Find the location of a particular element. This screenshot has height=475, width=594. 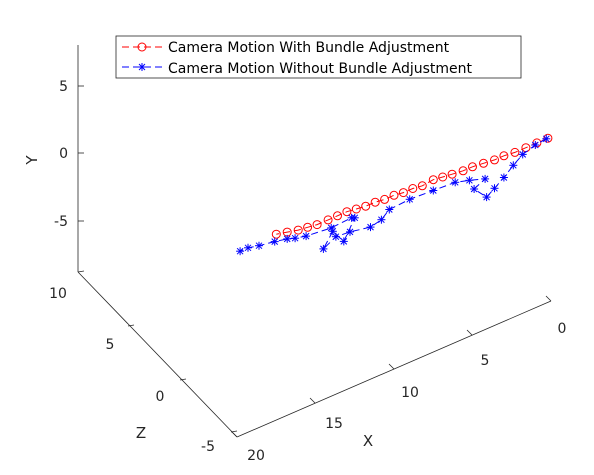

z-axis-line is located at coordinates (157, 354).